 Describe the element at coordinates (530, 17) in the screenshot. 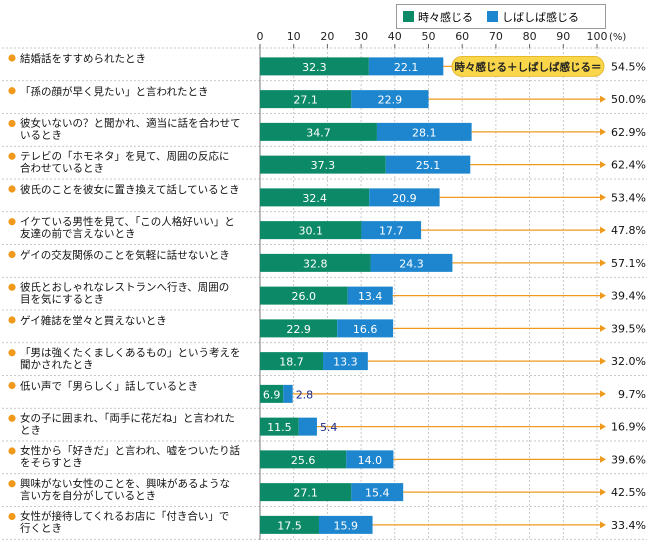

I see `legend-item-series2: しばしば感じる` at that location.